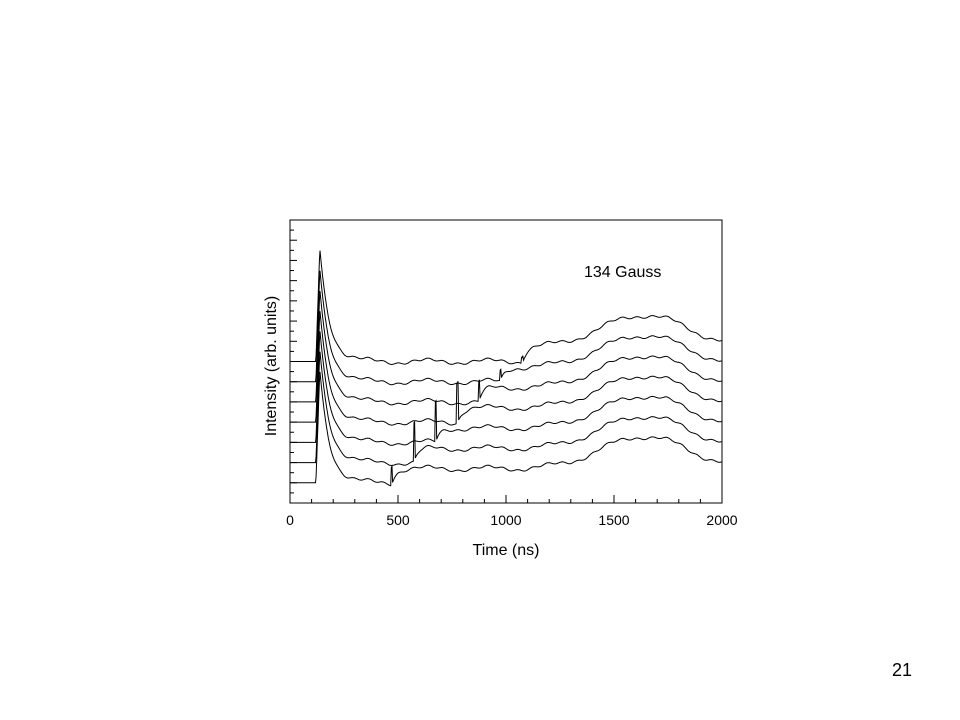 This screenshot has height=720, width=960. I want to click on x-tick-label: 2000, so click(721, 520).